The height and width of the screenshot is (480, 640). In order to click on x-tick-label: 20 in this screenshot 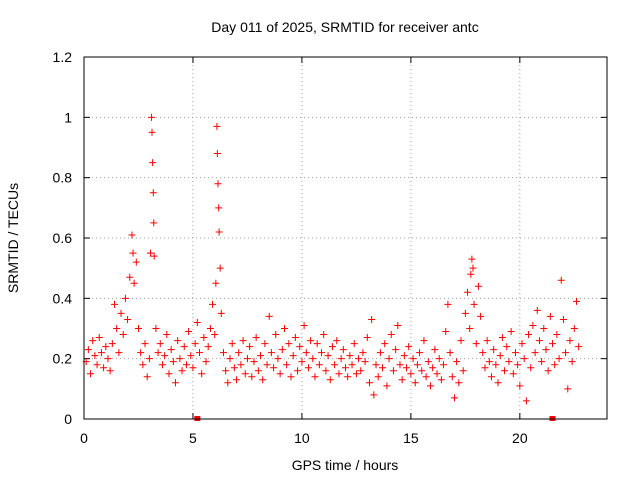, I will do `click(520, 438)`.